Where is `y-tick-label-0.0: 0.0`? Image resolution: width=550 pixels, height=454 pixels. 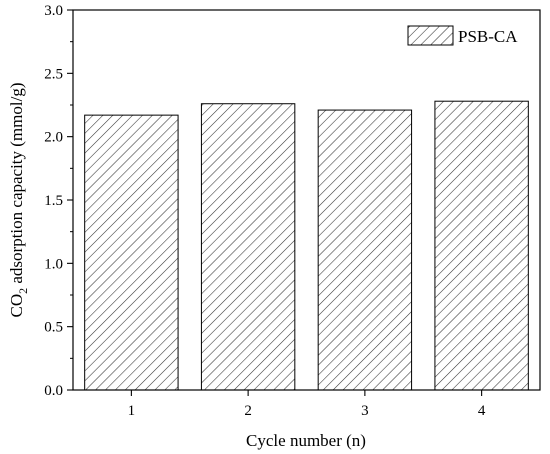
y-tick-label-0.0: 0.0 is located at coordinates (53, 391).